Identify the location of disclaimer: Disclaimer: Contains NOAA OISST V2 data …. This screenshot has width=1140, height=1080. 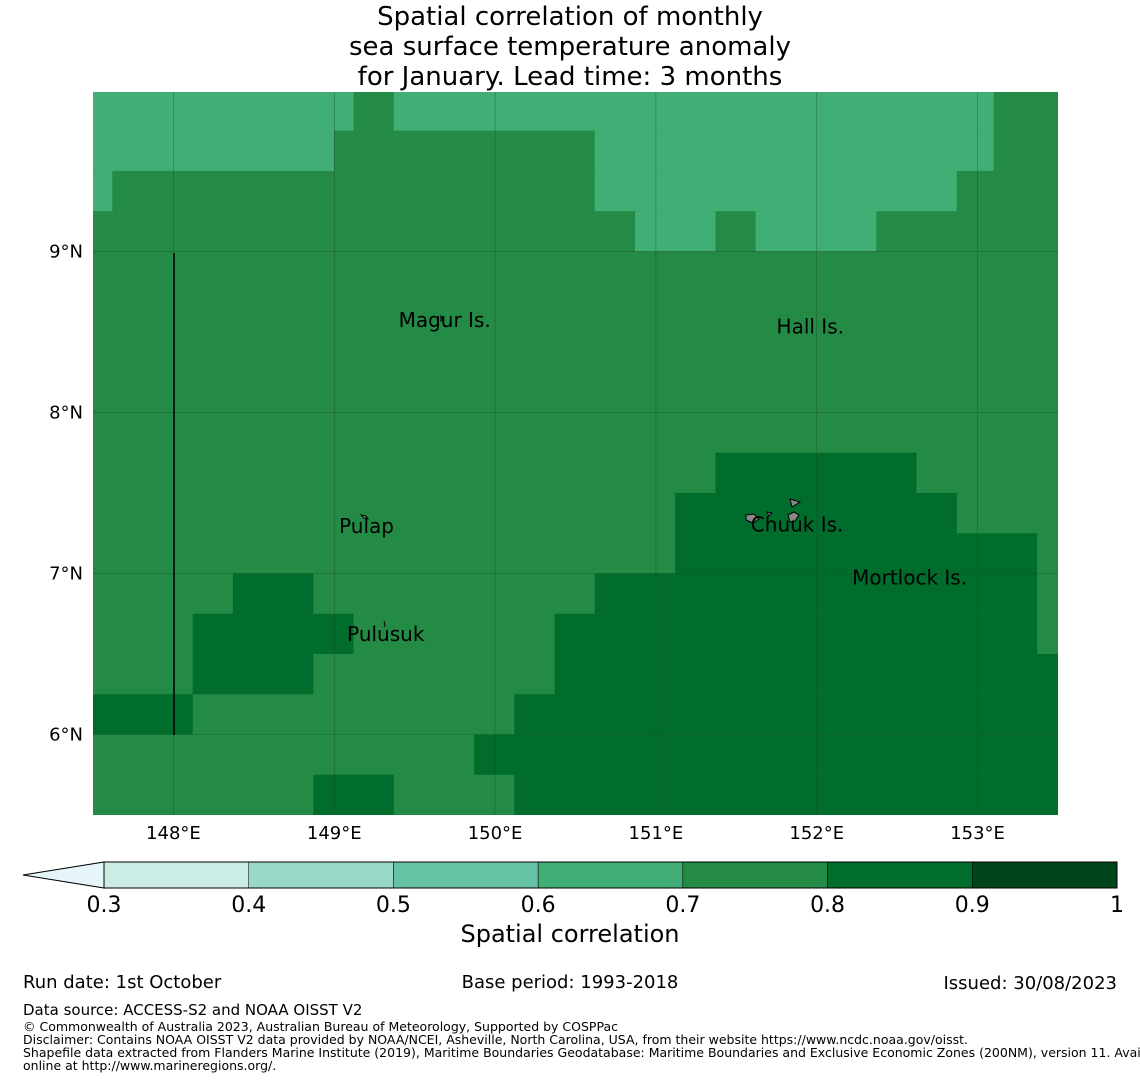
(495, 1039).